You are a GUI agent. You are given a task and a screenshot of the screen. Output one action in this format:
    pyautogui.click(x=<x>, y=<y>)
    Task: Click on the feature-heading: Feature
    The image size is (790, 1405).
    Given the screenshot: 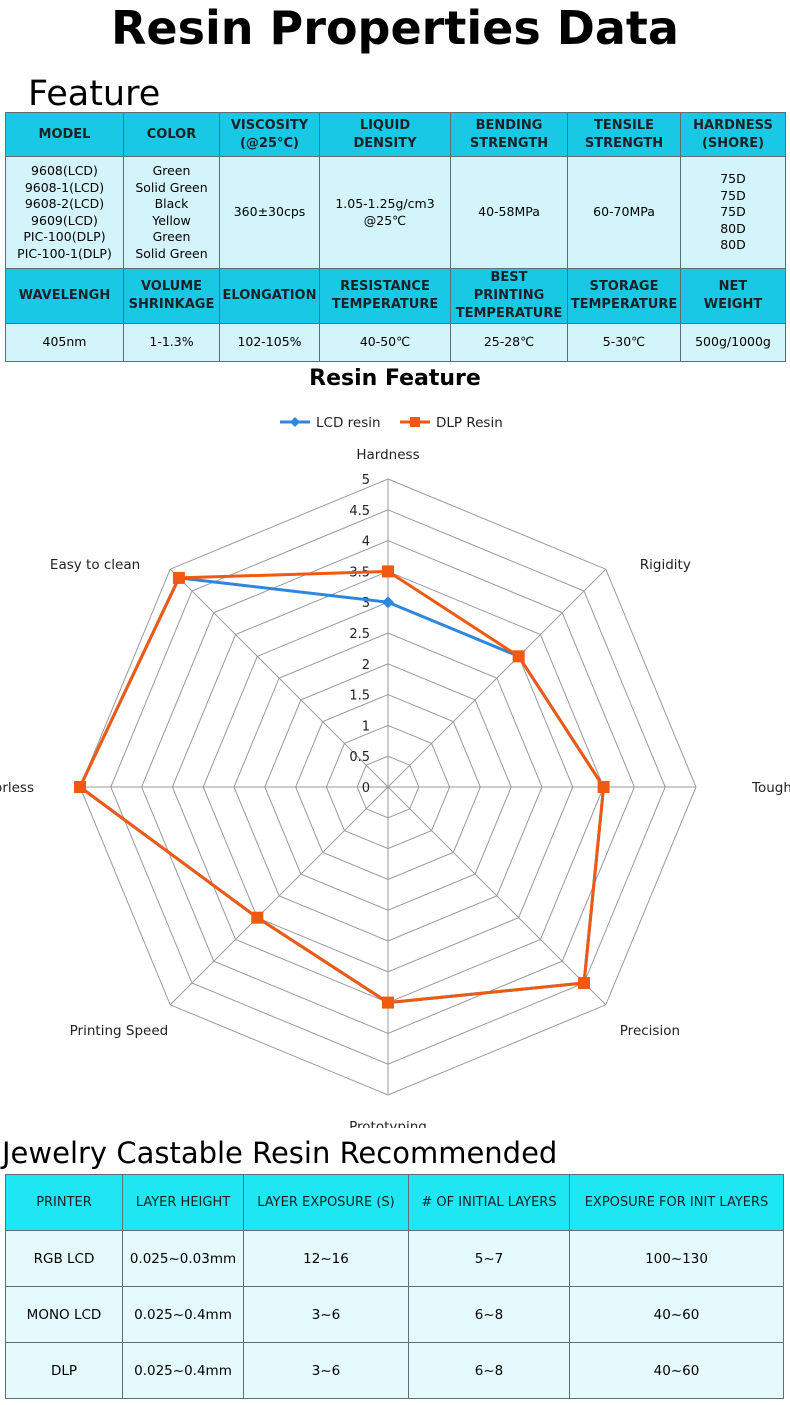 What is the action you would take?
    pyautogui.click(x=94, y=94)
    